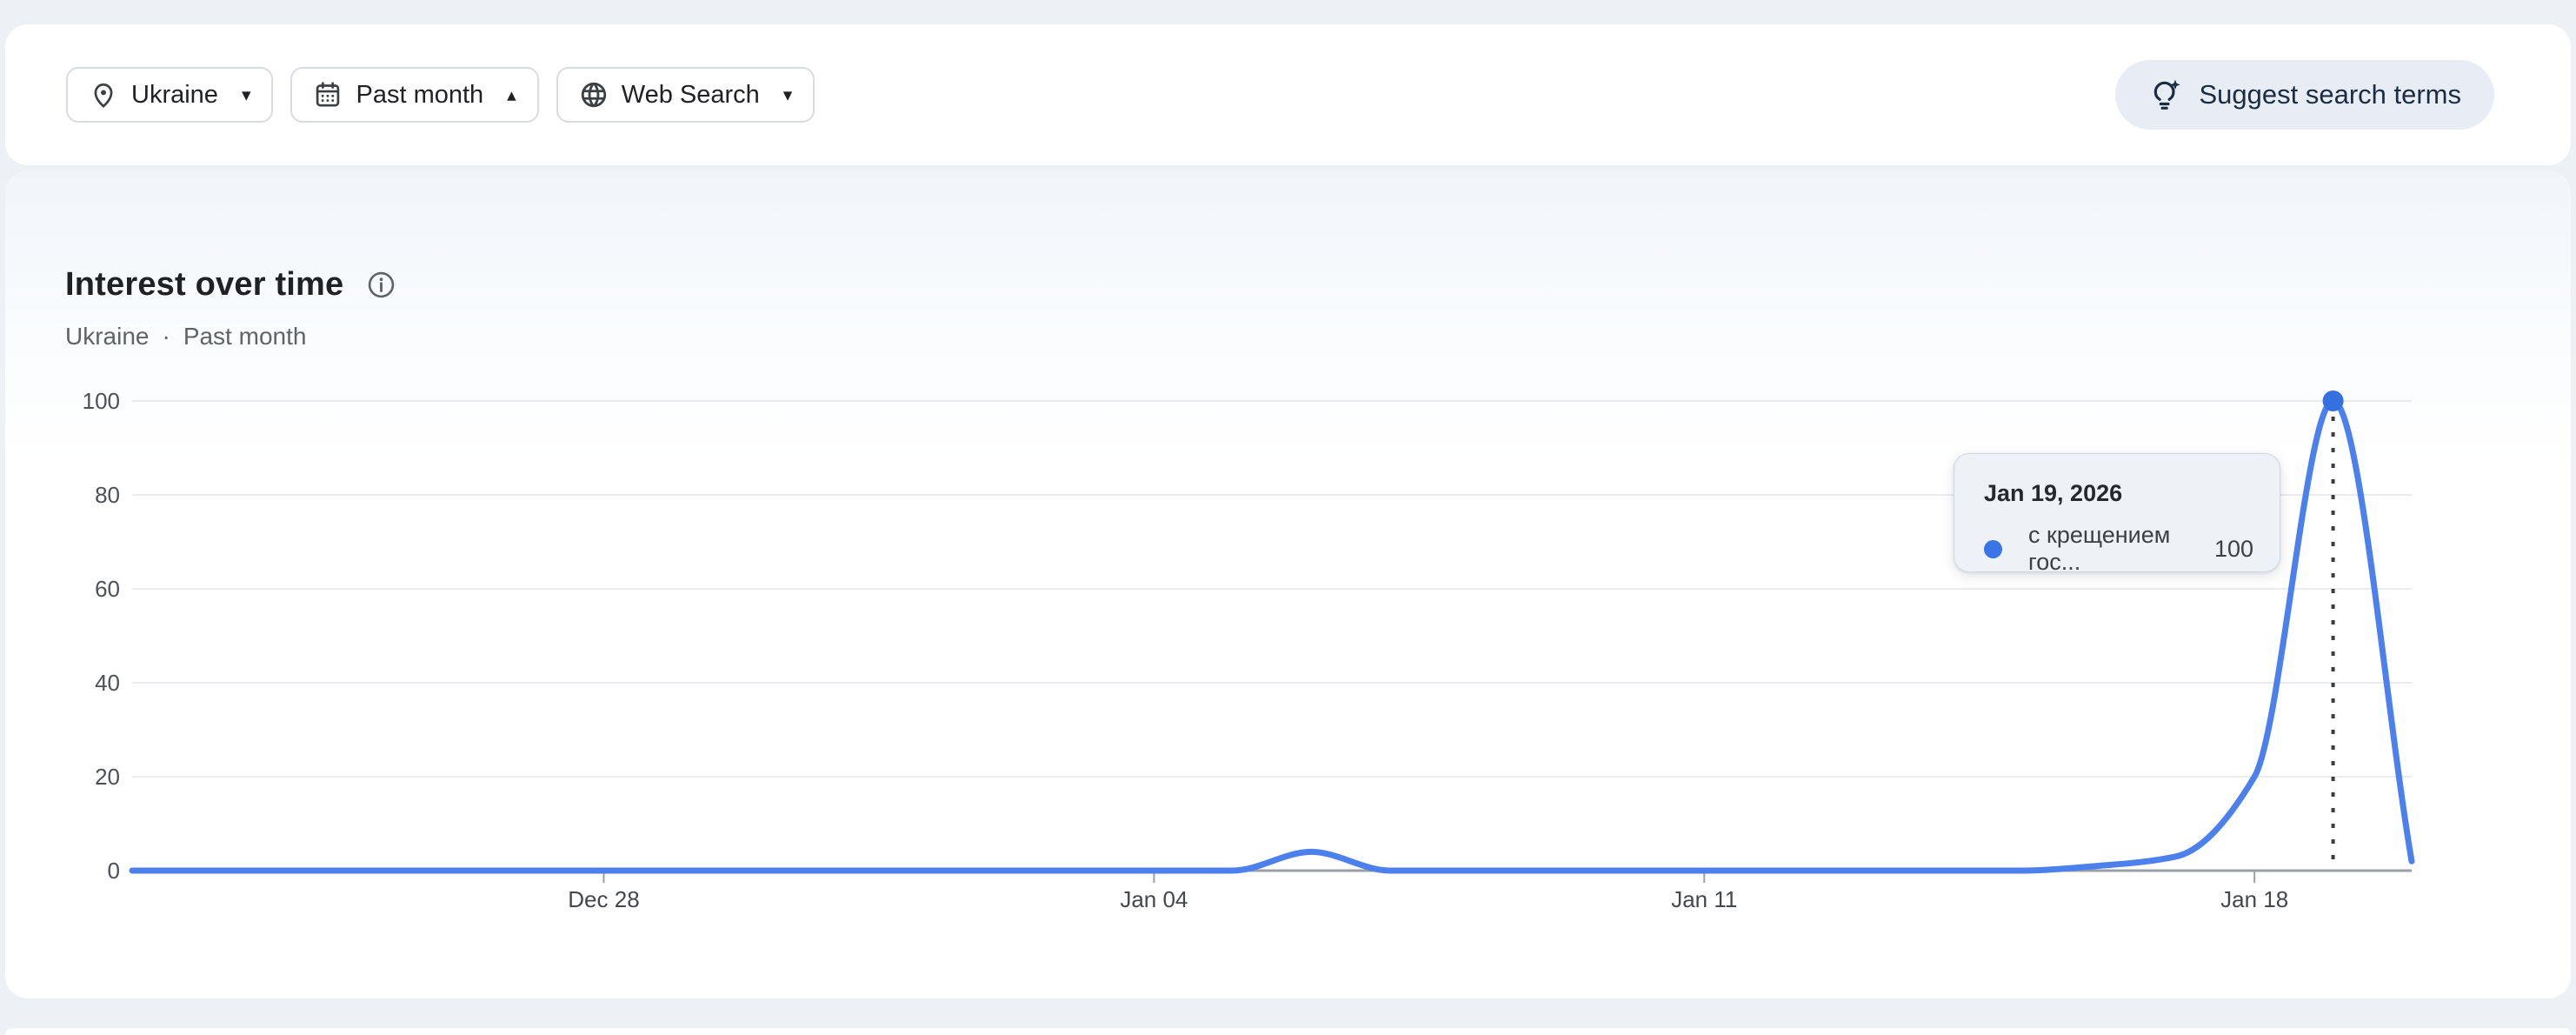 The height and width of the screenshot is (1035, 2576). I want to click on filter-chip-label: Past month, so click(420, 94).